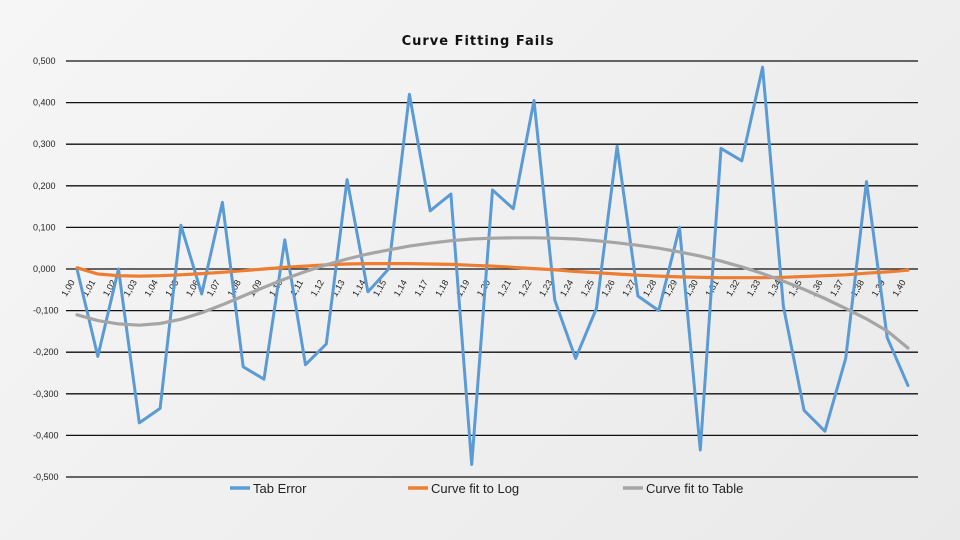  I want to click on y-tick-label: 0,500, so click(44, 61).